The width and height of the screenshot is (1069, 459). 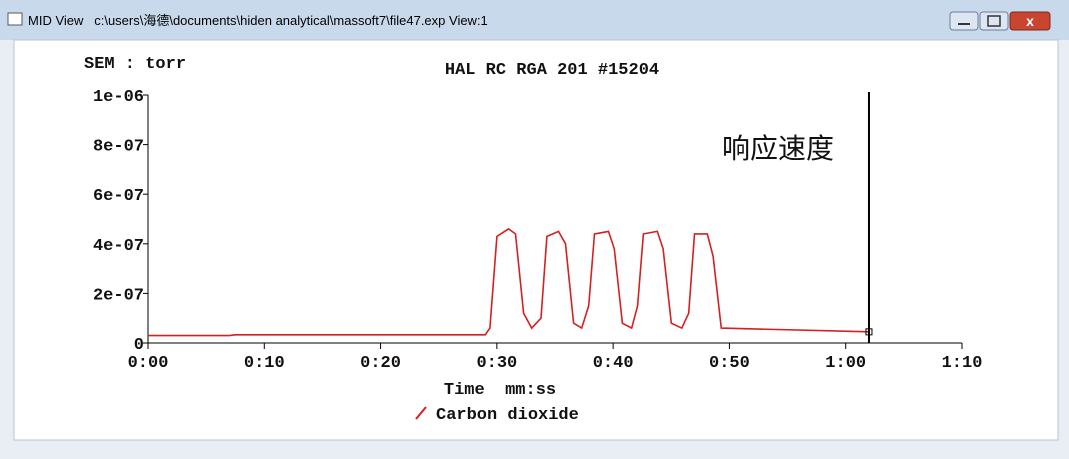 I want to click on x-tick-label: 0:40, so click(x=613, y=363).